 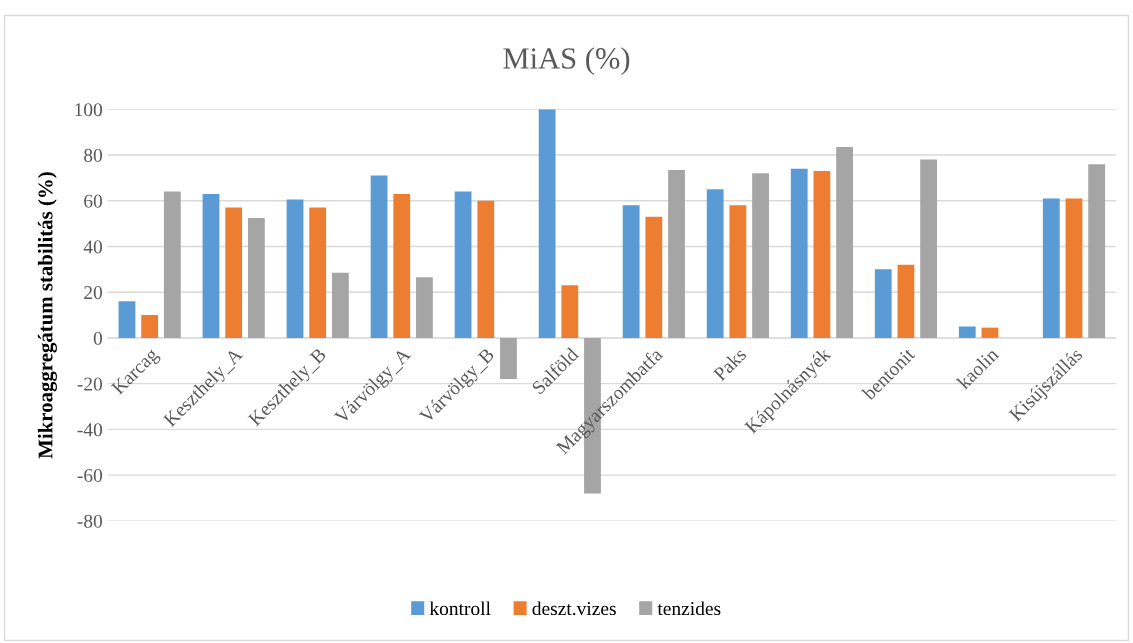 I want to click on y-tick-label: -20, so click(x=90, y=384).